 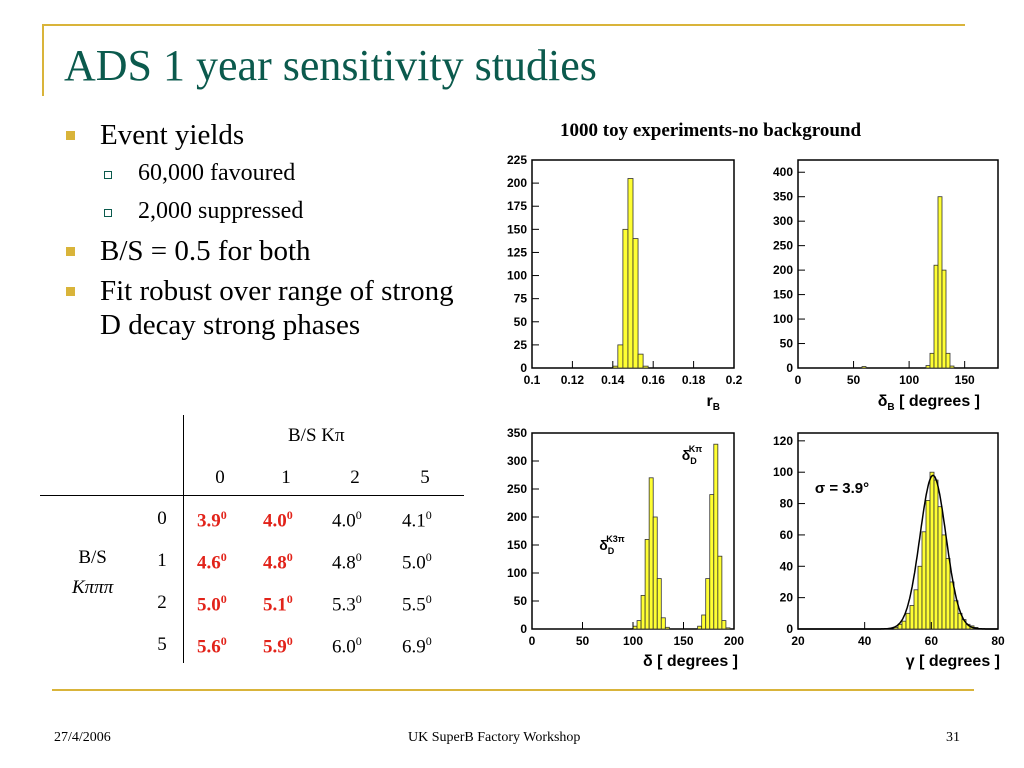 What do you see at coordinates (414, 647) in the screenshot?
I see `table-cell-value: 6.9` at bounding box center [414, 647].